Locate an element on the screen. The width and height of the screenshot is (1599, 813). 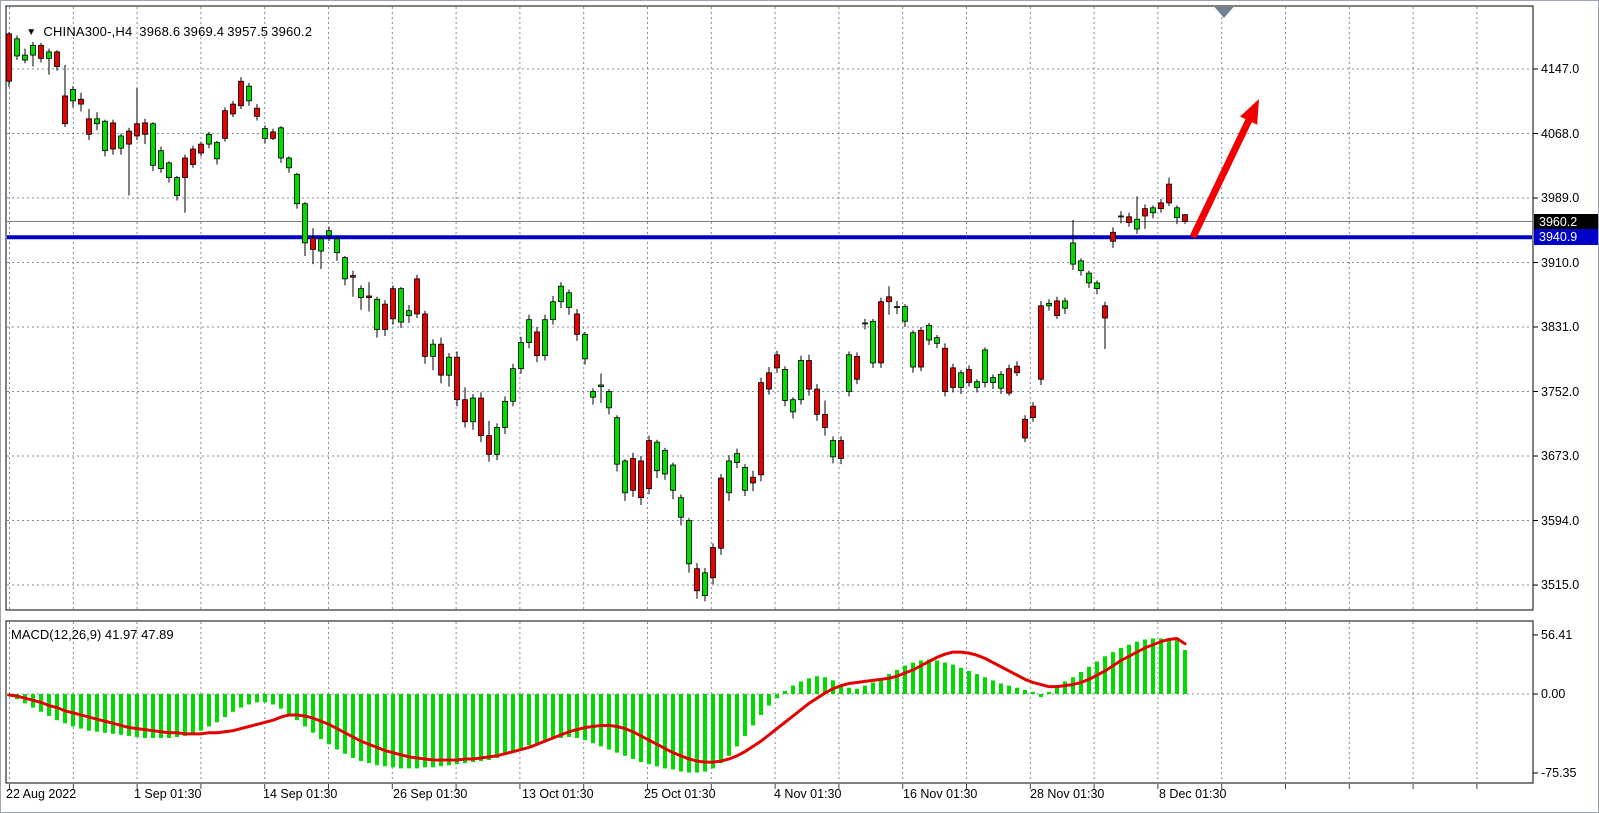
symbol-dropdown-icon: ▼ is located at coordinates (31, 32).